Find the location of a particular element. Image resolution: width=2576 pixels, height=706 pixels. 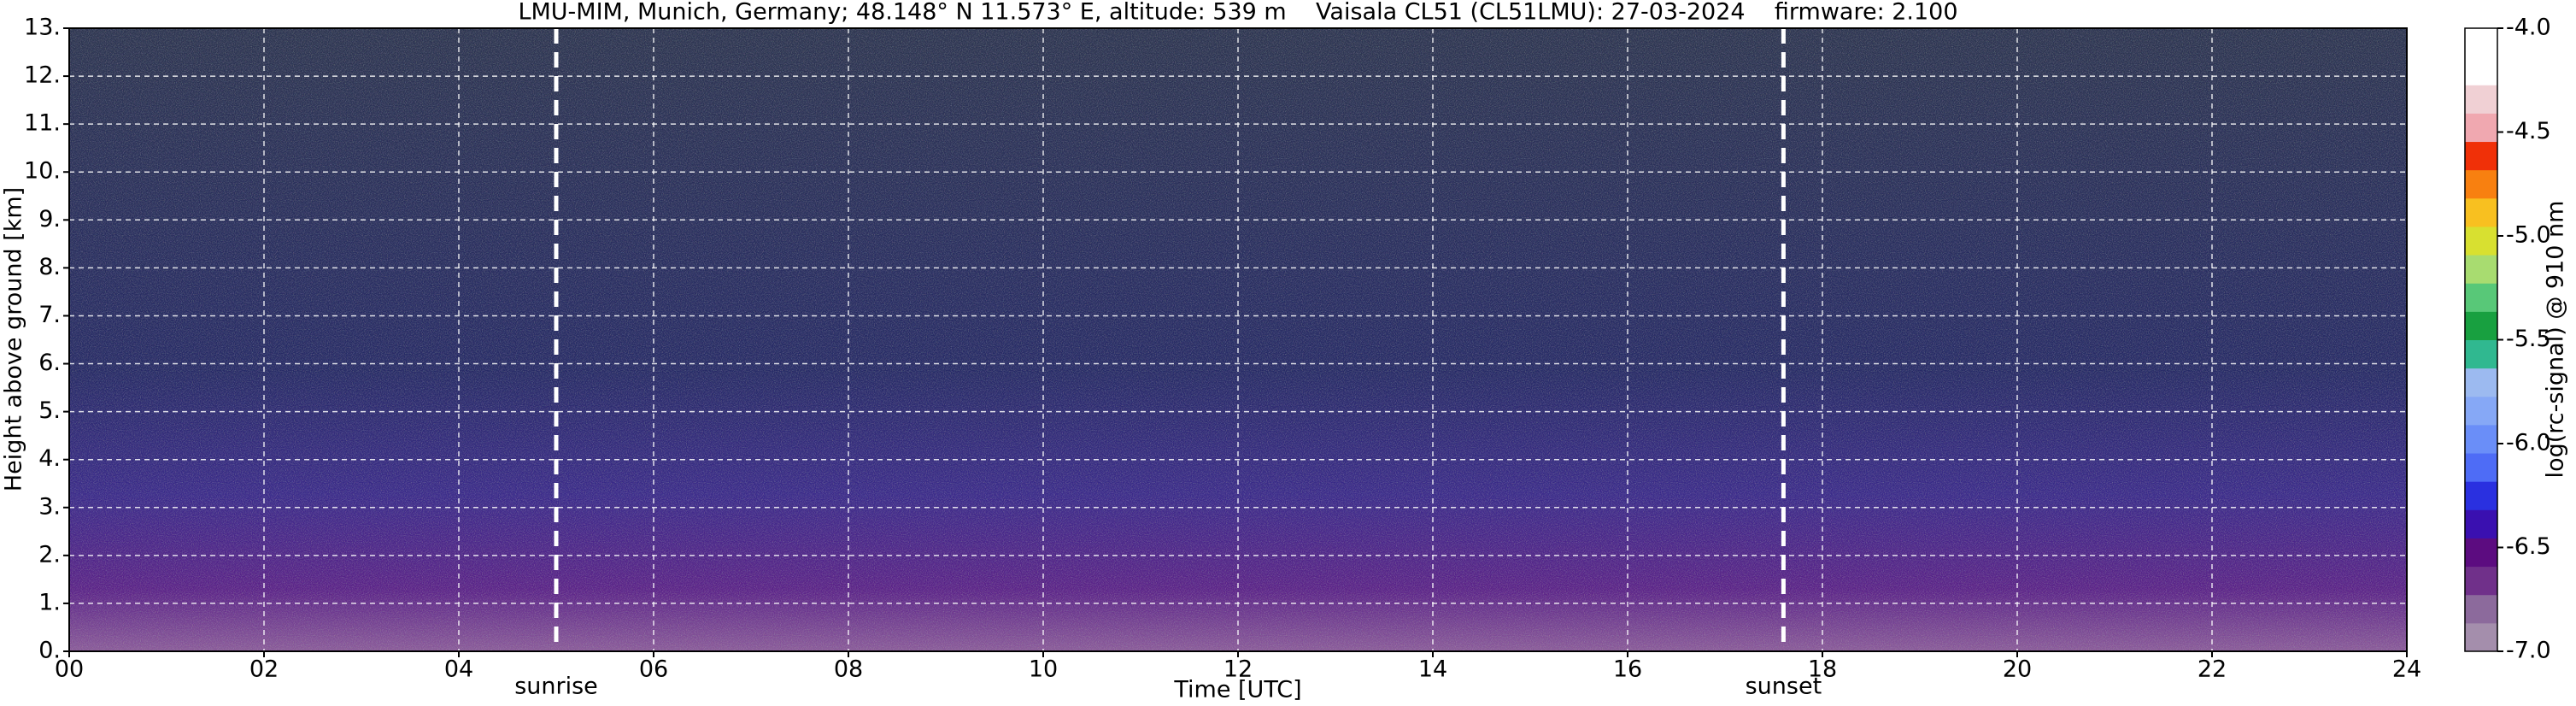

y-tick-label: 0. is located at coordinates (49, 651).